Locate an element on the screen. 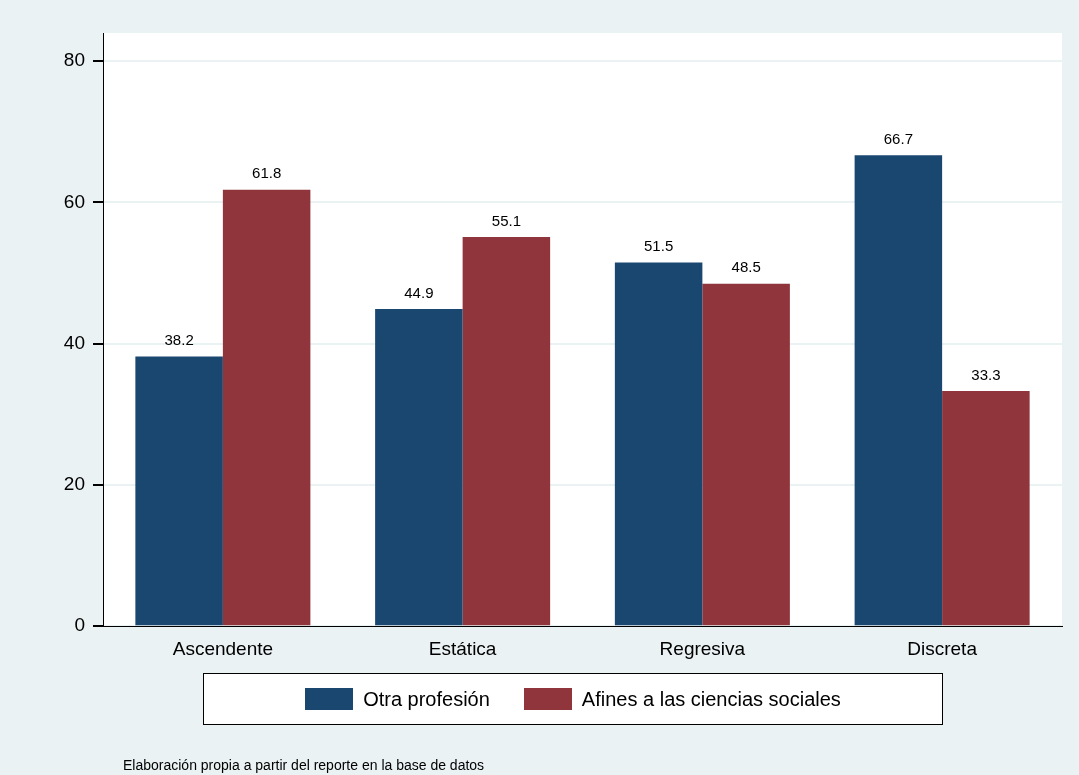 This screenshot has width=1079, height=775. data-label: 48.5 is located at coordinates (746, 267).